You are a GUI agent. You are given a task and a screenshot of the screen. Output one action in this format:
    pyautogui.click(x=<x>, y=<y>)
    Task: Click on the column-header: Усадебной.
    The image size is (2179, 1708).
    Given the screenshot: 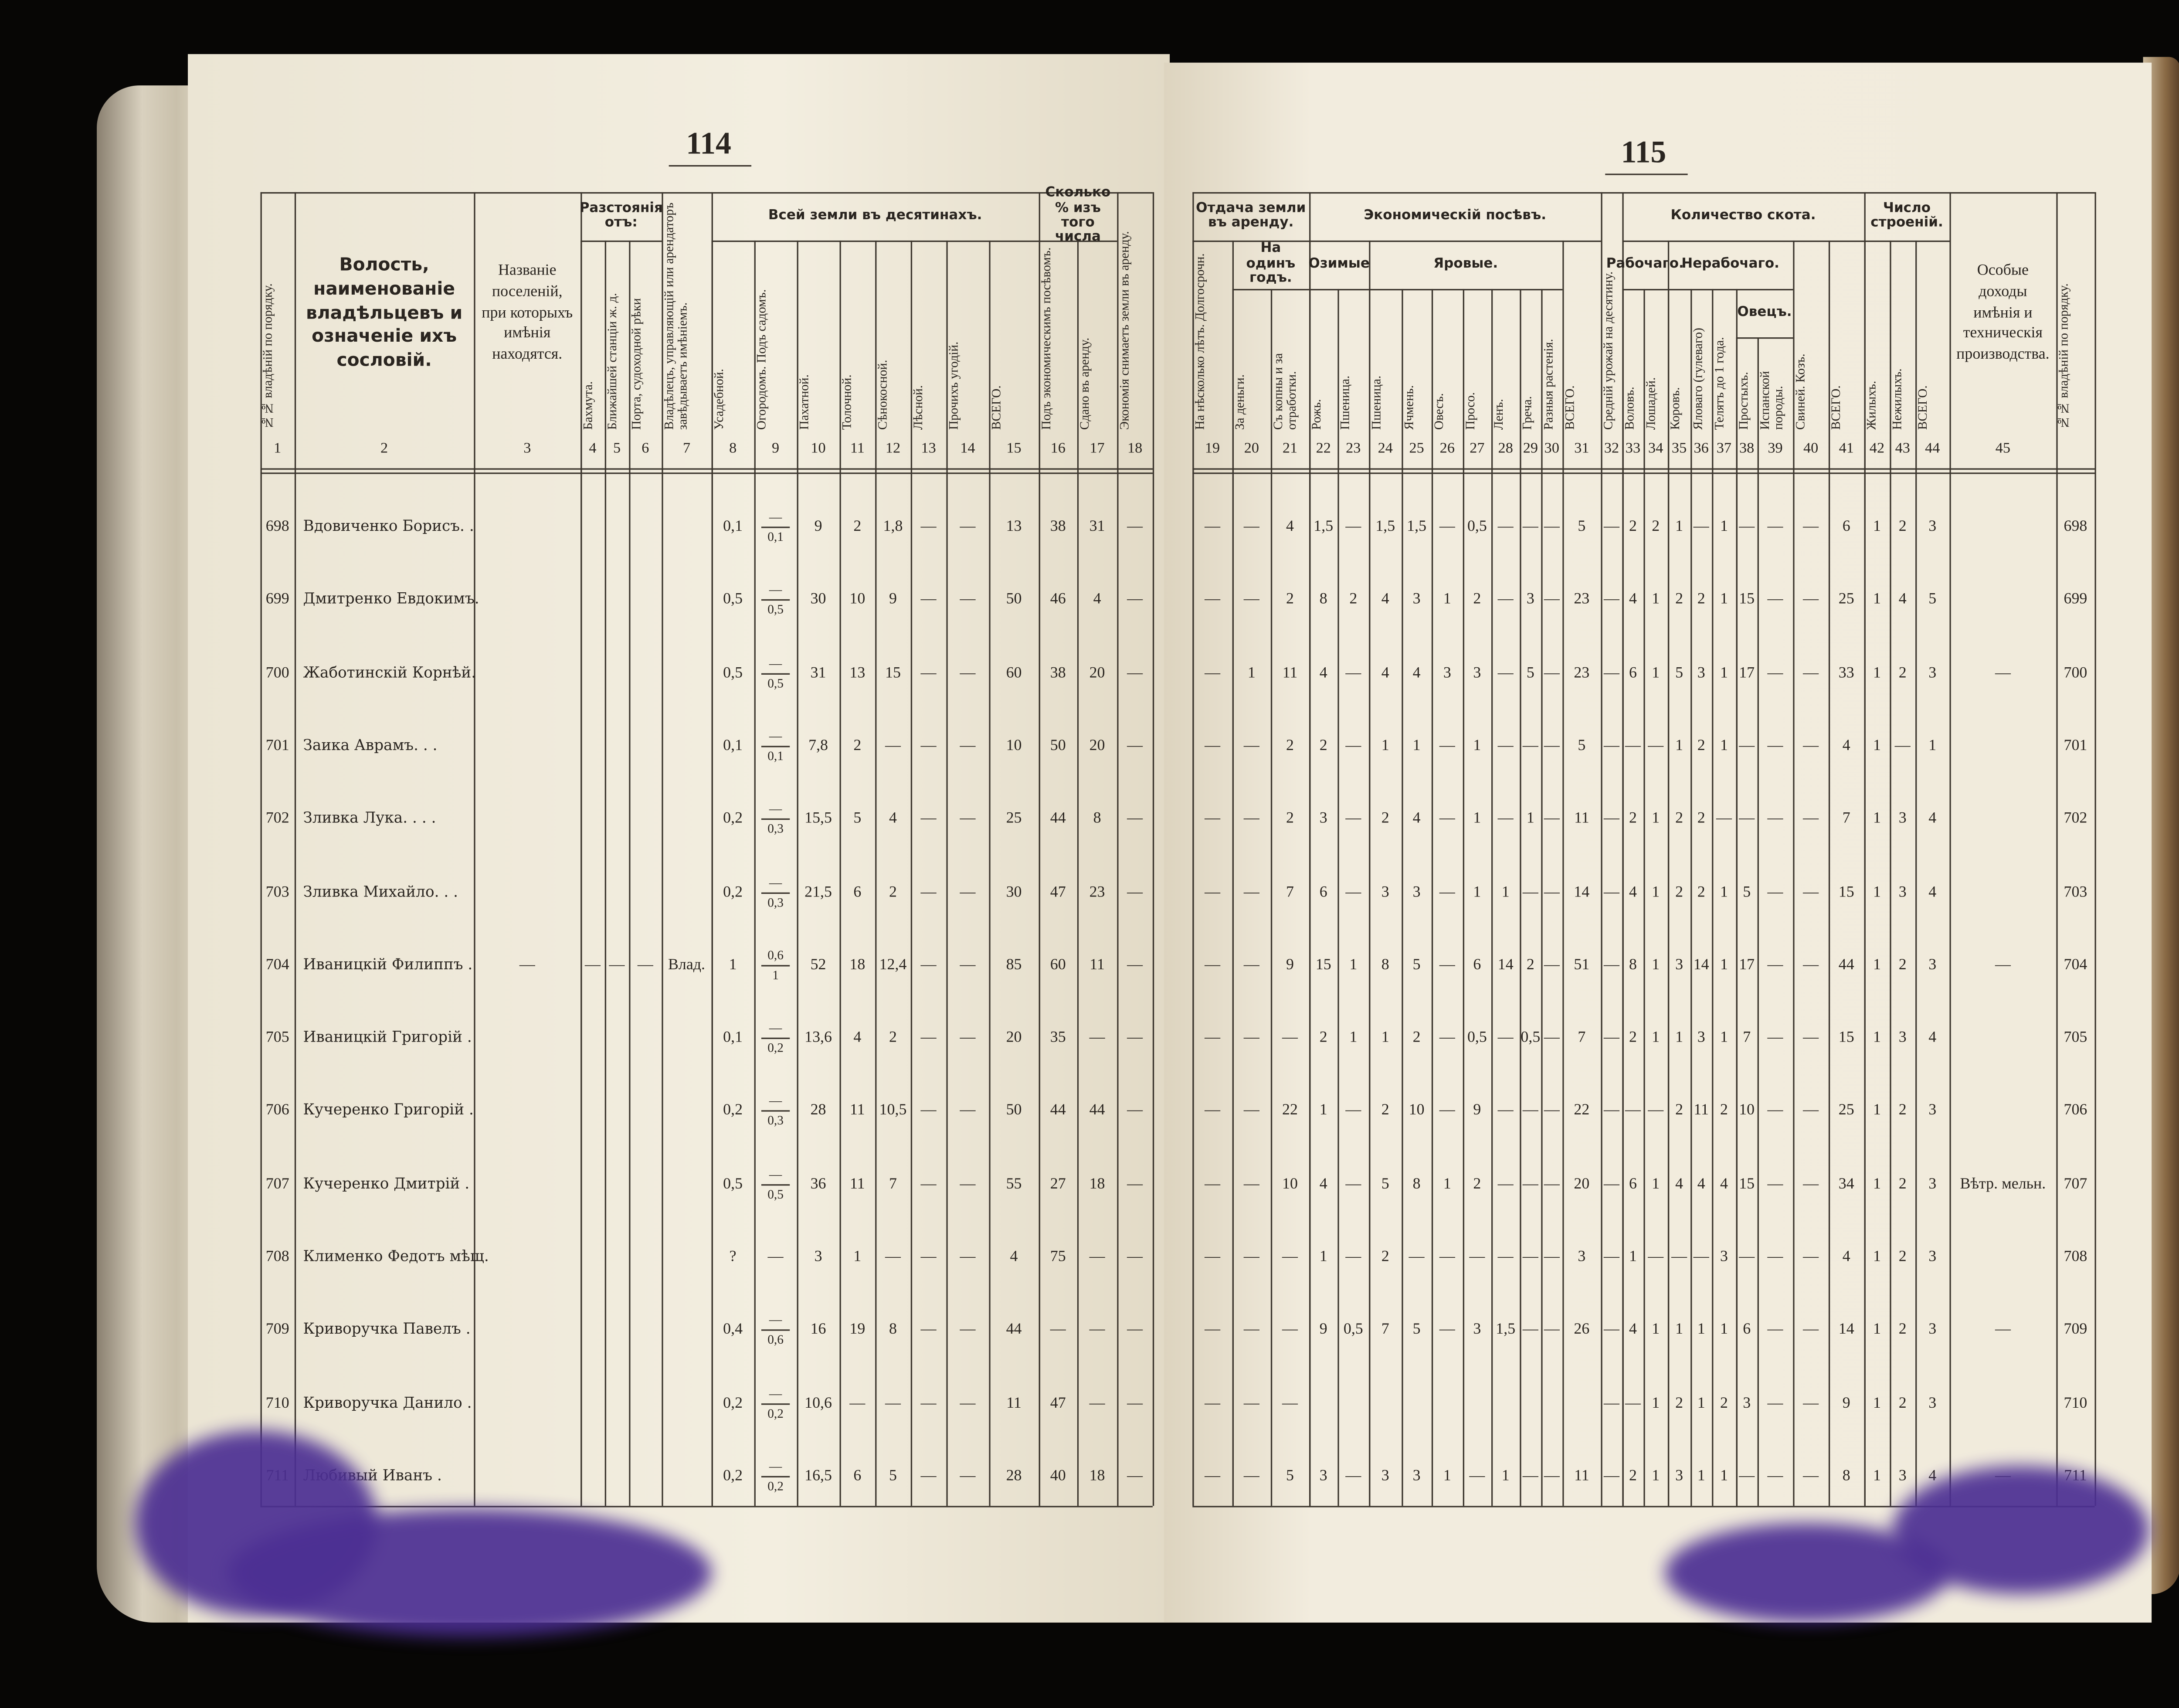 What is the action you would take?
    pyautogui.click(x=718, y=399)
    